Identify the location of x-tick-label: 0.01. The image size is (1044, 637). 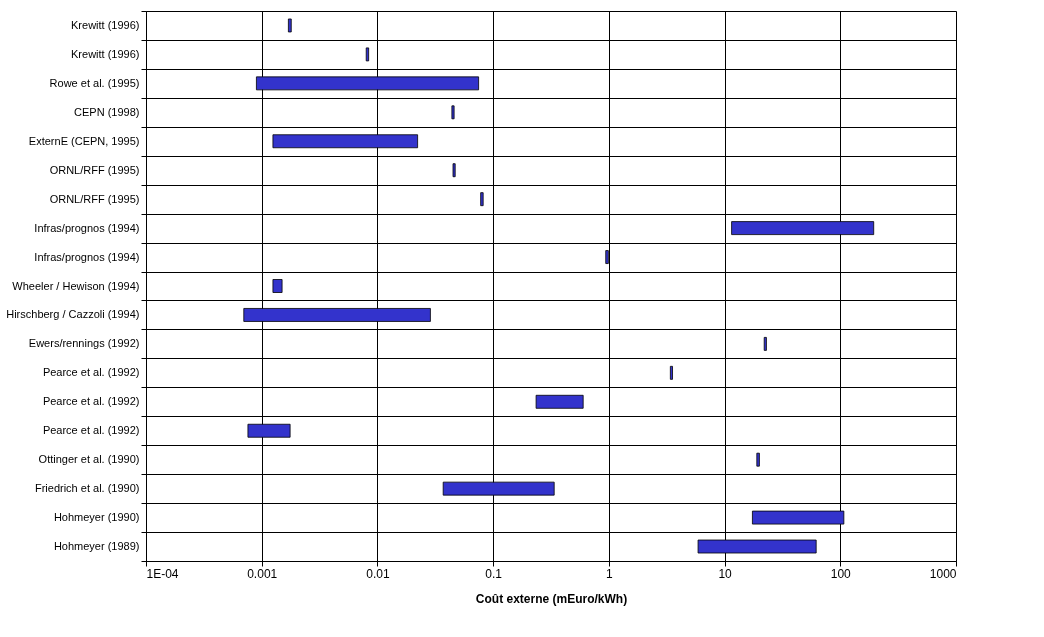
(378, 573).